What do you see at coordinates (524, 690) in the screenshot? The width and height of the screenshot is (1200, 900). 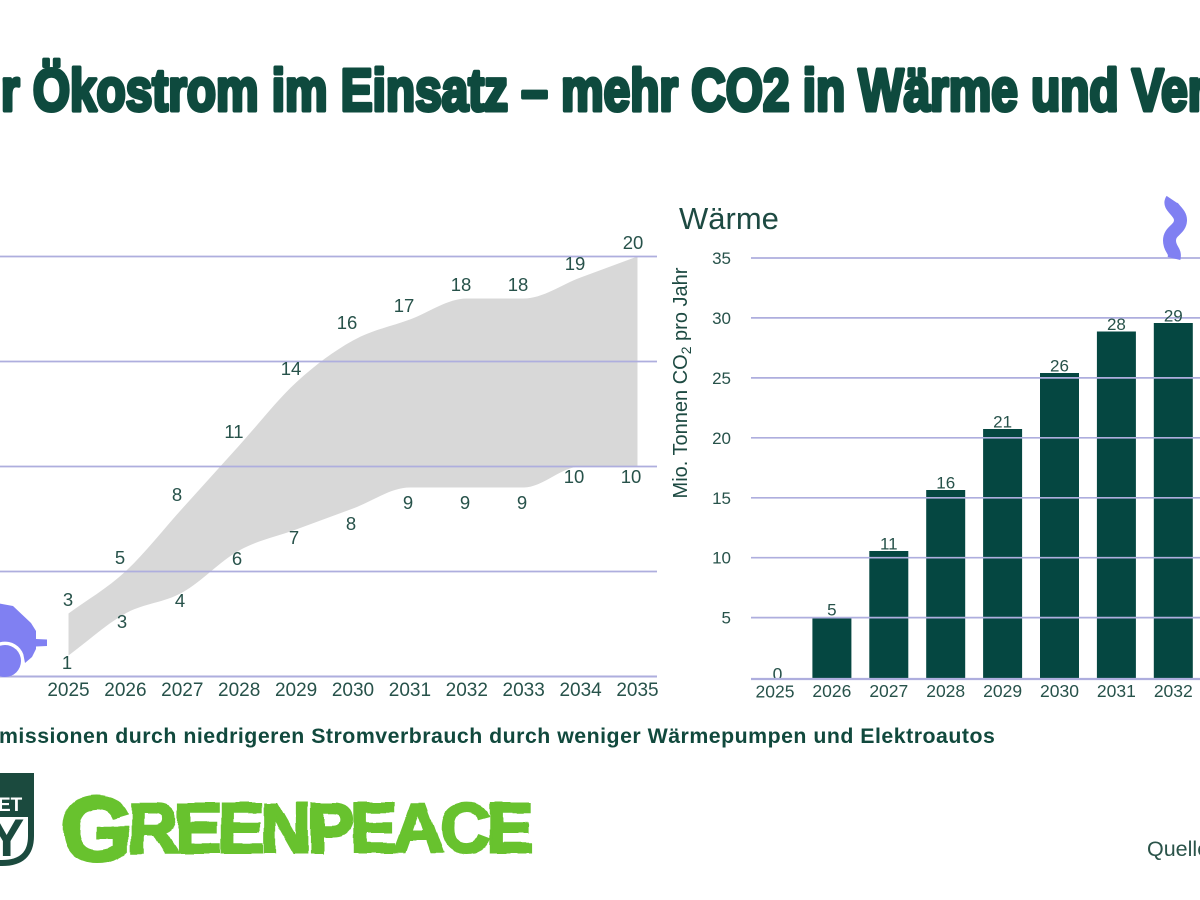 I see `svg-text: 2033` at bounding box center [524, 690].